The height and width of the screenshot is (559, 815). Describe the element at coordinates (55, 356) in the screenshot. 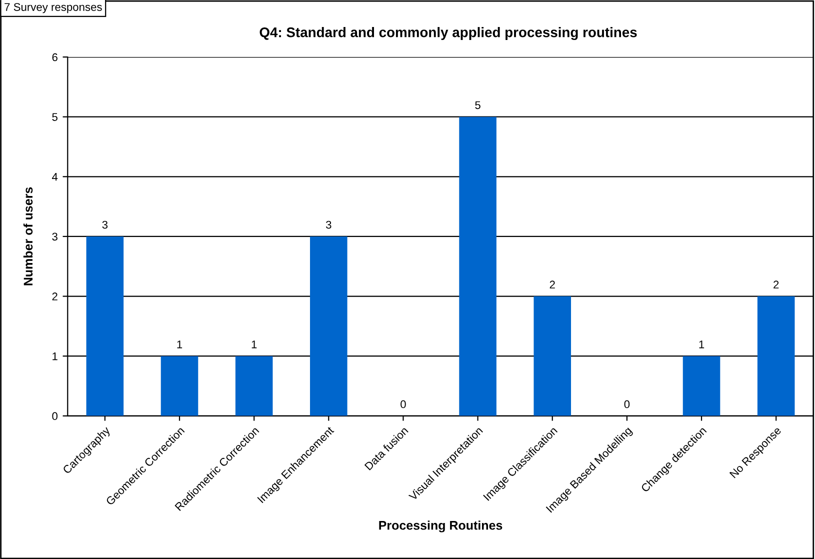

I see `y-tick-label: 1` at that location.